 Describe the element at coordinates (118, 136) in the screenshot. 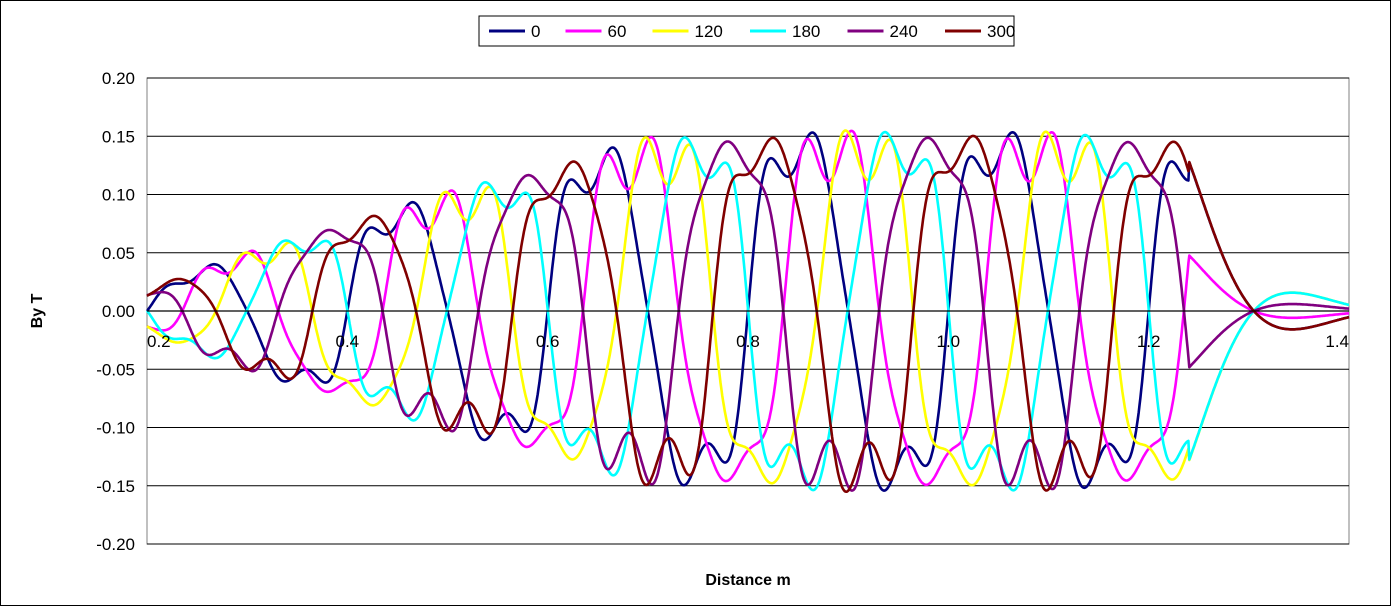

I see `y-tick-label: 0.15` at that location.